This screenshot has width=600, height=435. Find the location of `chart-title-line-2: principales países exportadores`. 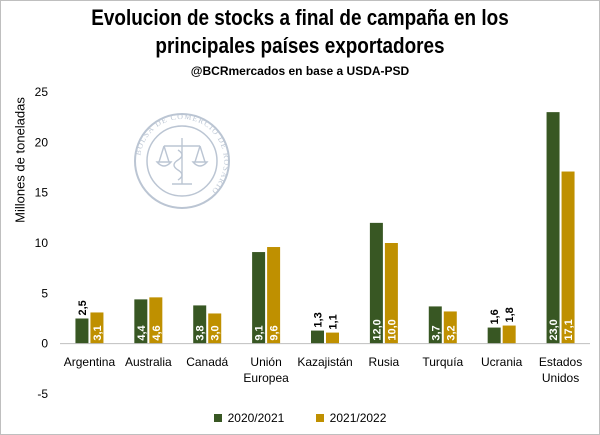

chart-title-line-2: principales países exportadores is located at coordinates (300, 45).